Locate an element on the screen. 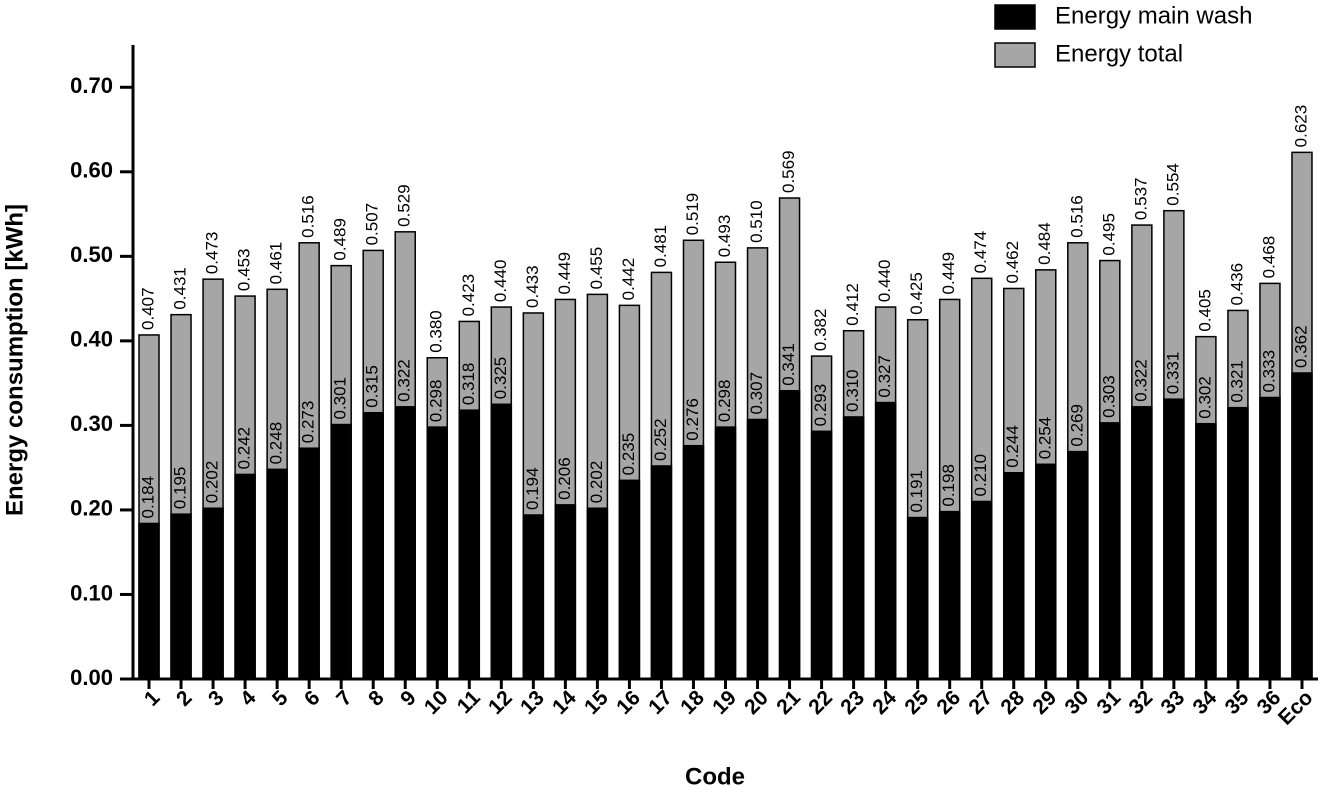 The height and width of the screenshot is (793, 1328). y-tick-label: 0.60 is located at coordinates (91, 170).